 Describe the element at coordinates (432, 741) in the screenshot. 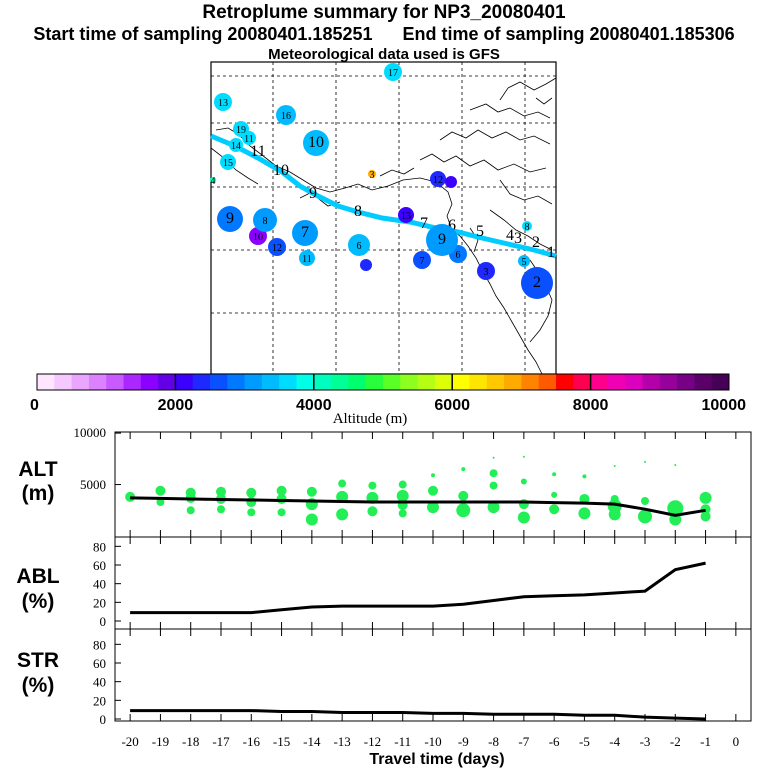

I see `x-tick-label: -10` at that location.